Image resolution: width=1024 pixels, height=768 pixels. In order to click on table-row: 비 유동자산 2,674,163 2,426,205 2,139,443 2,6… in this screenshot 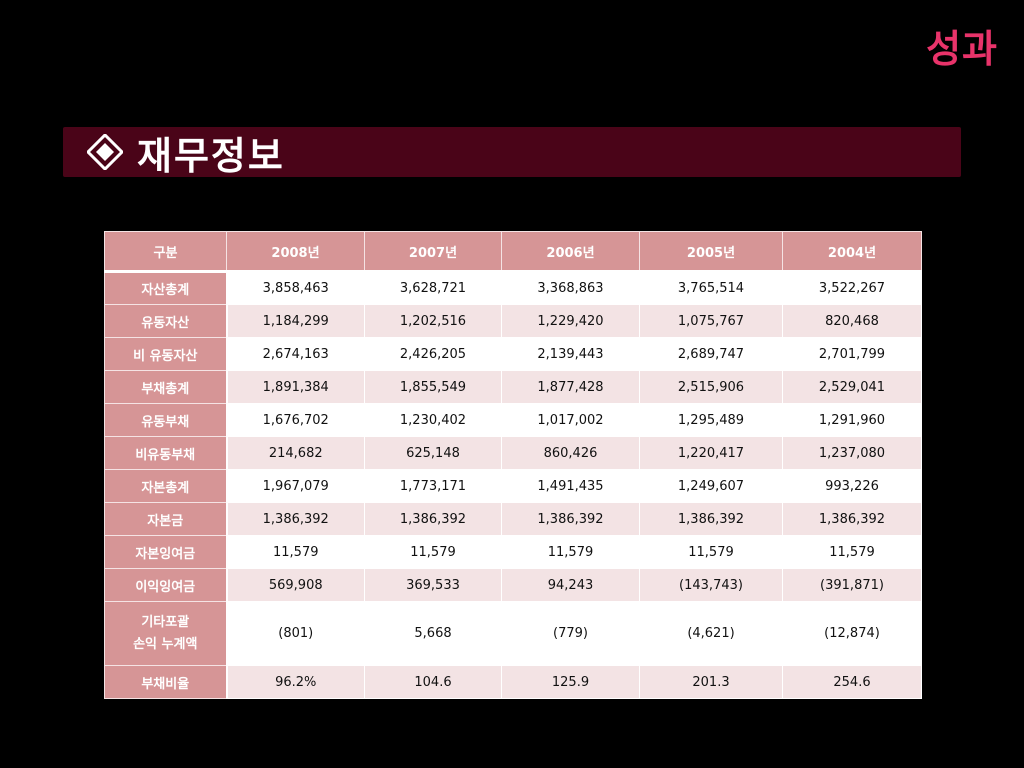, I will do `click(513, 354)`.